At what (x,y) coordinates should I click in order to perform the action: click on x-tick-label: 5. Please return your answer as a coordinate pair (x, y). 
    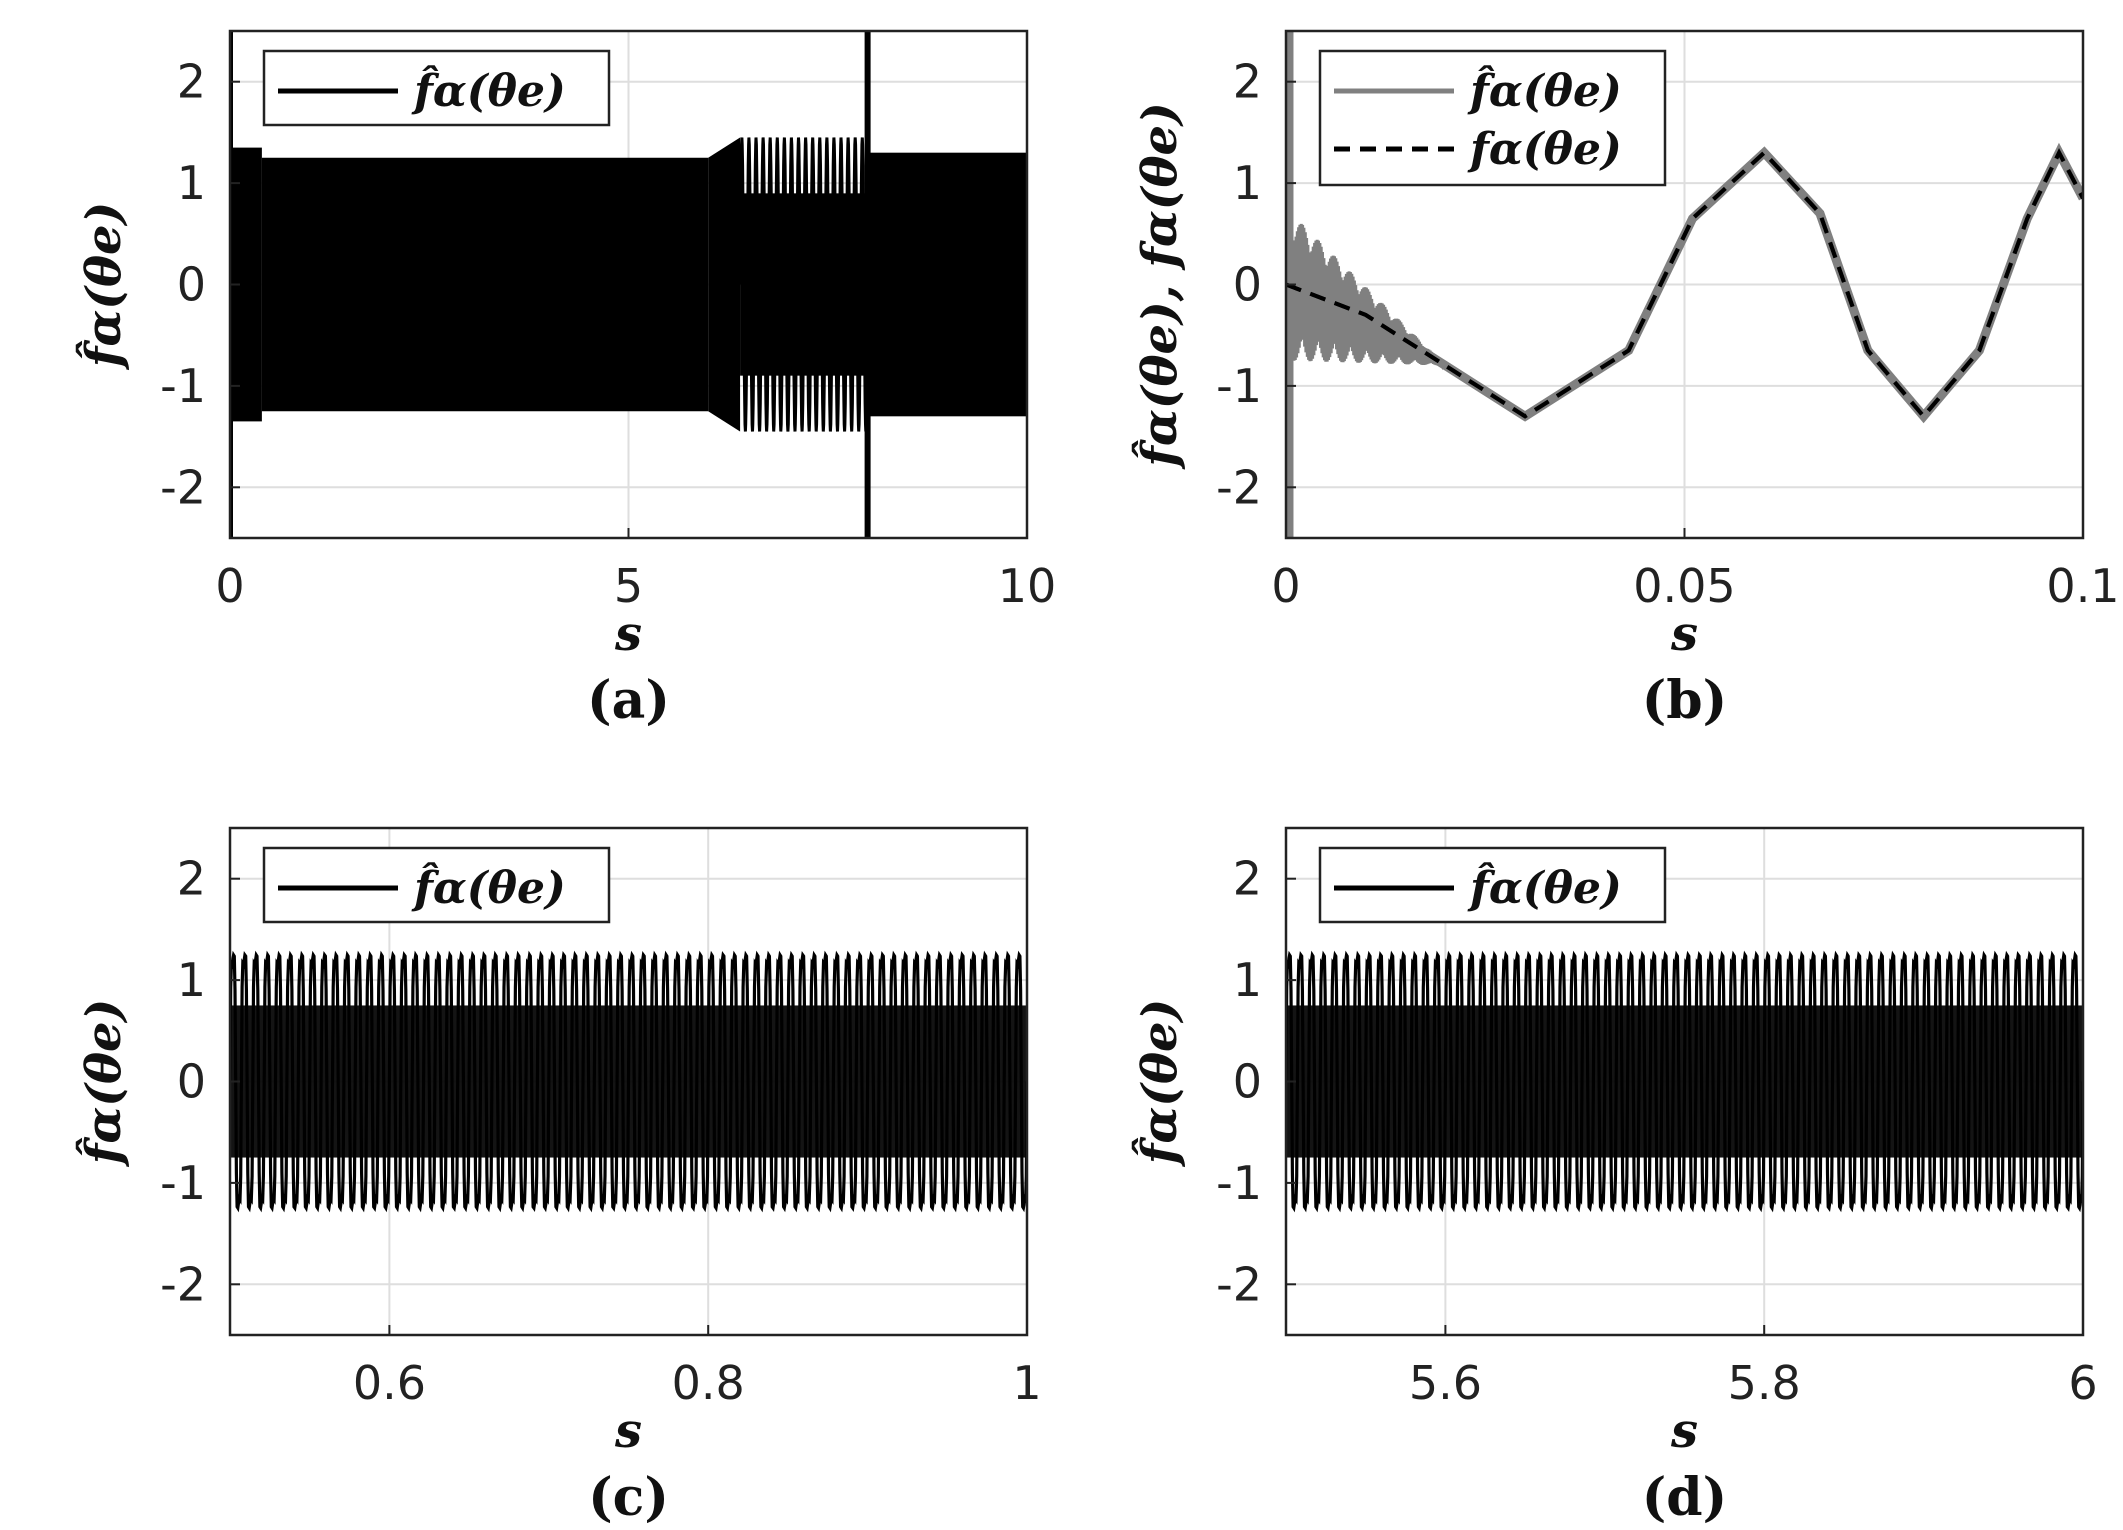
    Looking at the image, I should click on (628, 586).